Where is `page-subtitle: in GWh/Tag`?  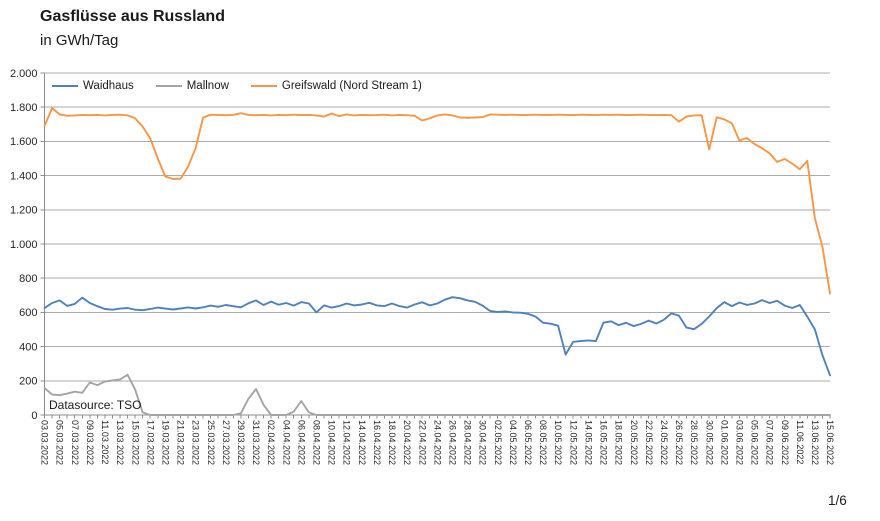
page-subtitle: in GWh/Tag is located at coordinates (79, 40).